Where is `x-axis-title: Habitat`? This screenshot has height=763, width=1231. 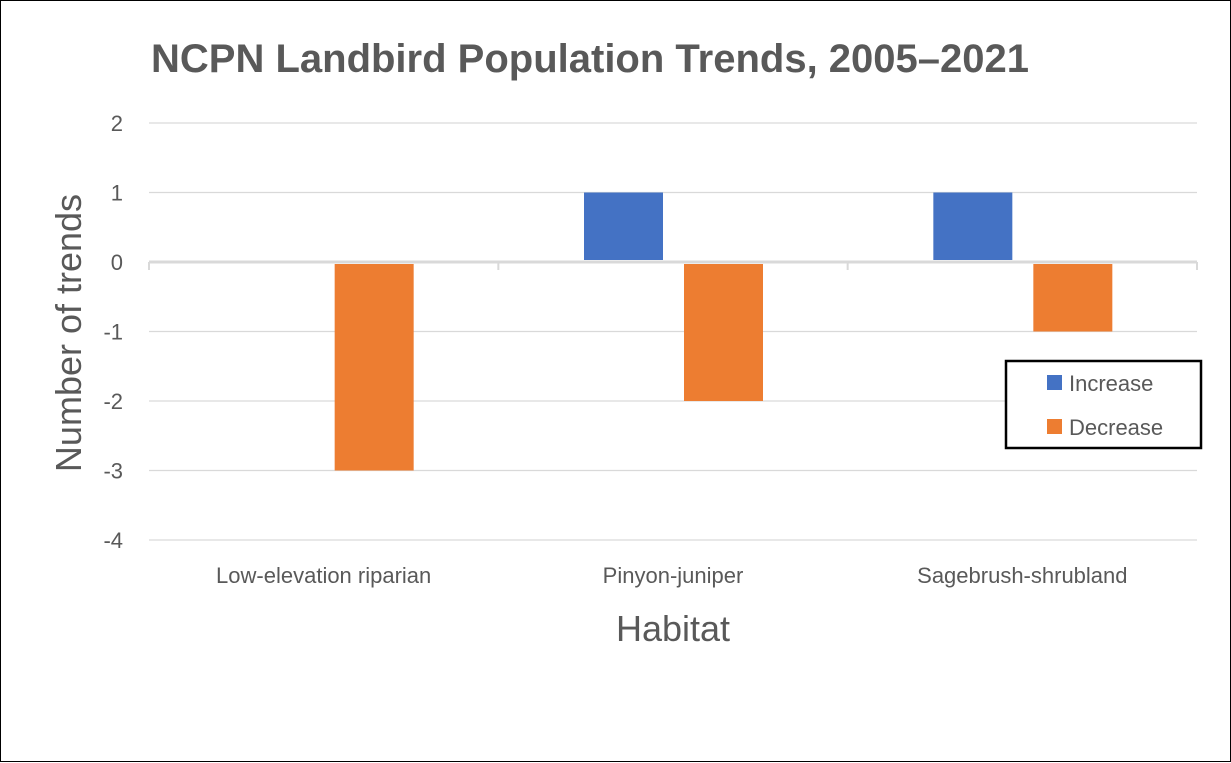
x-axis-title: Habitat is located at coordinates (673, 628).